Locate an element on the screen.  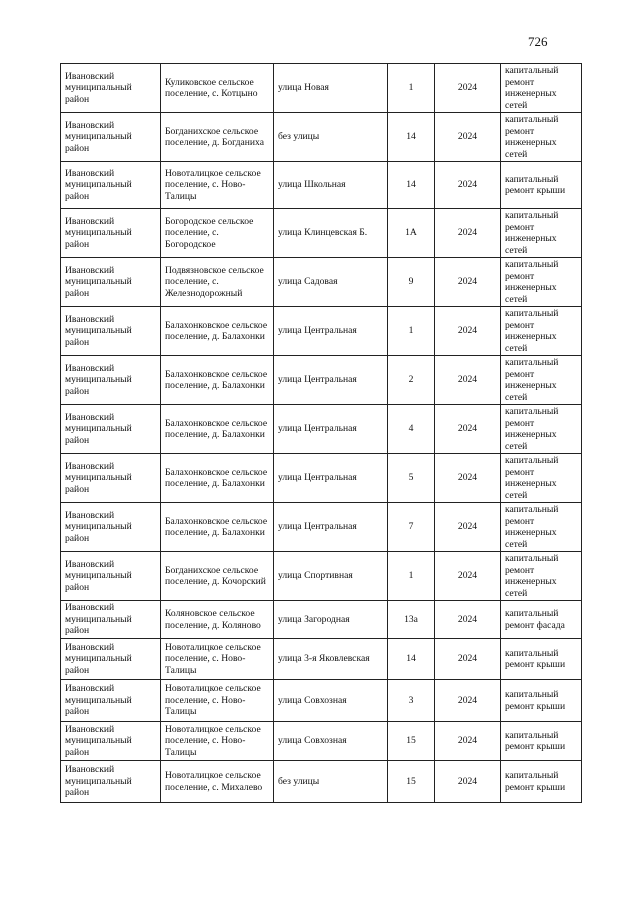
house-number-cell: 2 is located at coordinates (411, 380).